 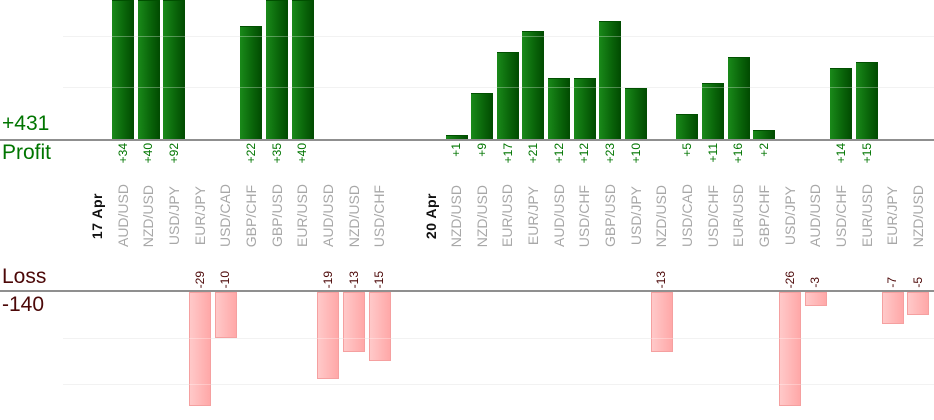 What do you see at coordinates (763, 216) in the screenshot?
I see `pair-label-text: GBP/CHF` at bounding box center [763, 216].